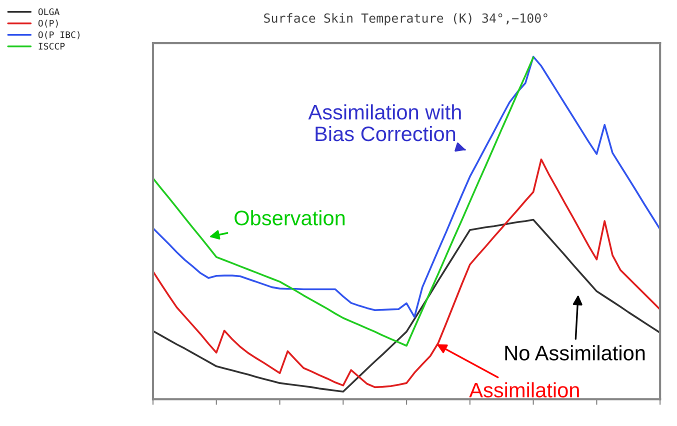 This screenshot has width=677, height=426. Describe the element at coordinates (51, 46) in the screenshot. I see `legend-label: ISCCP` at that location.